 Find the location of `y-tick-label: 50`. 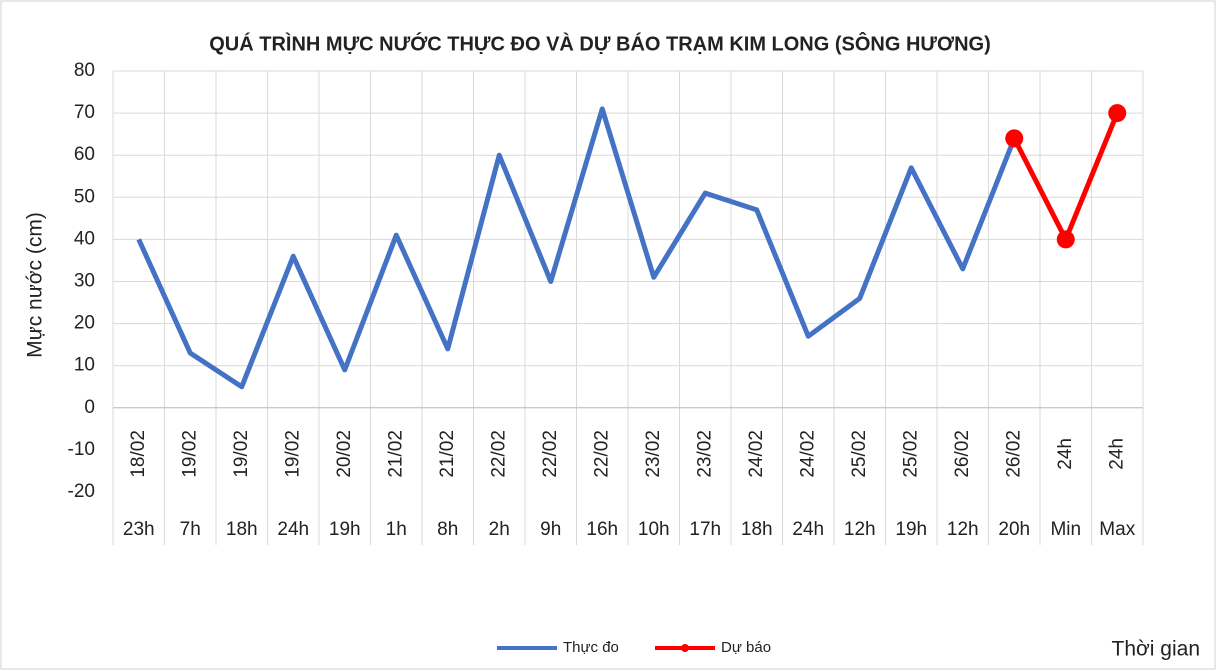

y-tick-label: 50 is located at coordinates (84, 196).